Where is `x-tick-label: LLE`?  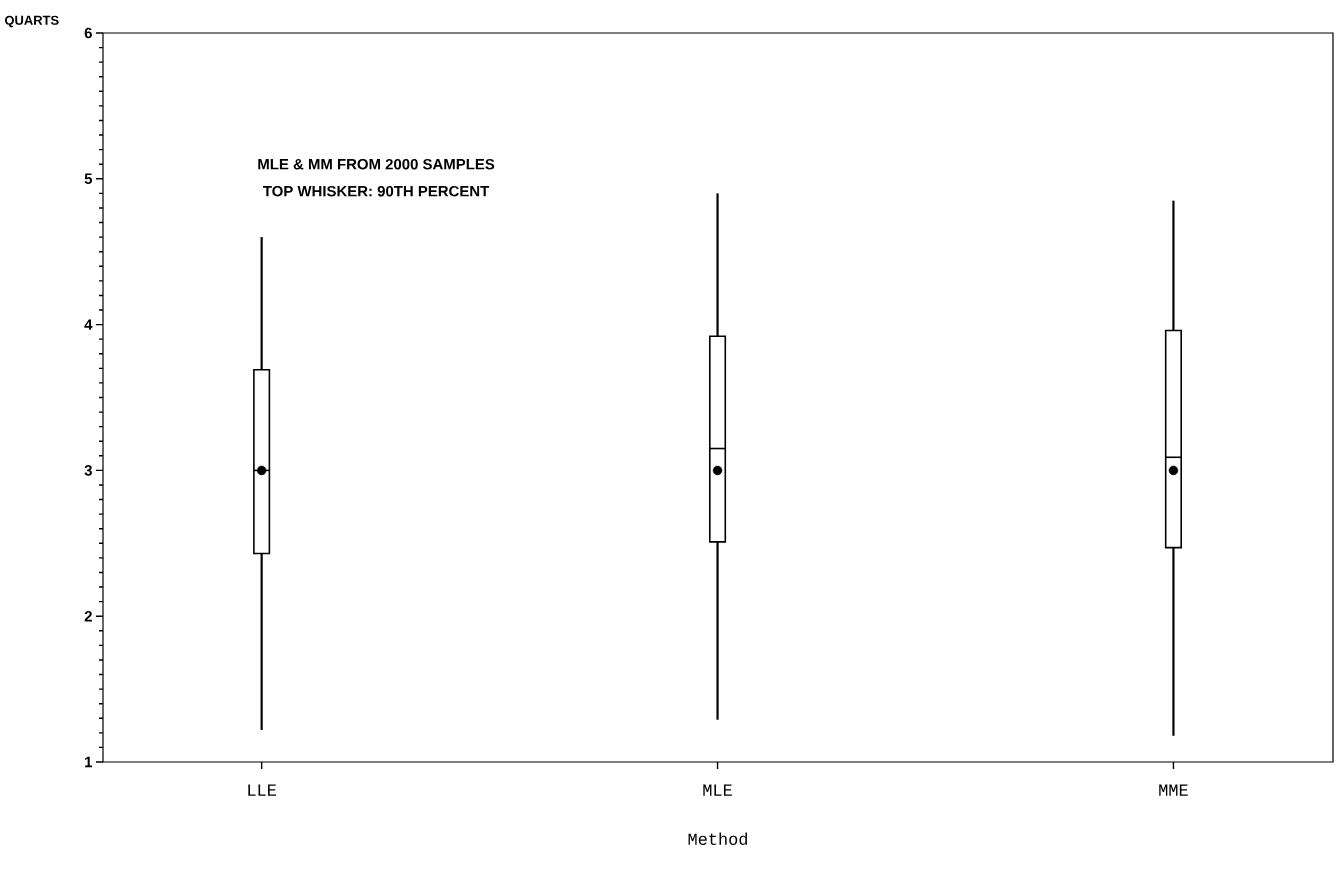
x-tick-label: LLE is located at coordinates (262, 790).